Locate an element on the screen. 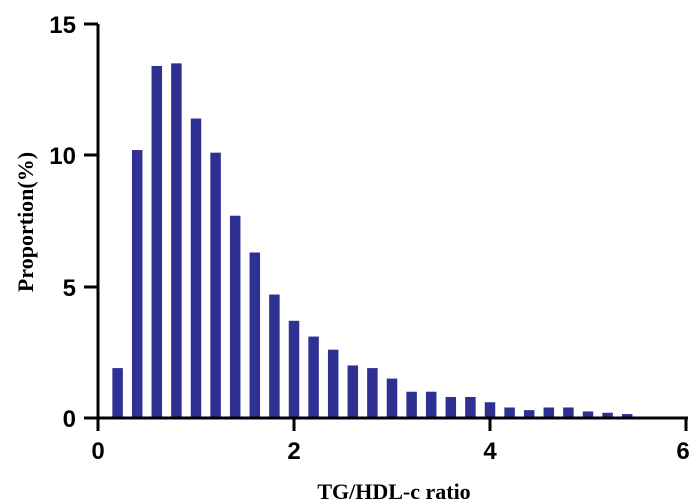 This screenshot has width=692, height=504. y-axis-ticks: 0 5 10 15 is located at coordinates (73, 222).